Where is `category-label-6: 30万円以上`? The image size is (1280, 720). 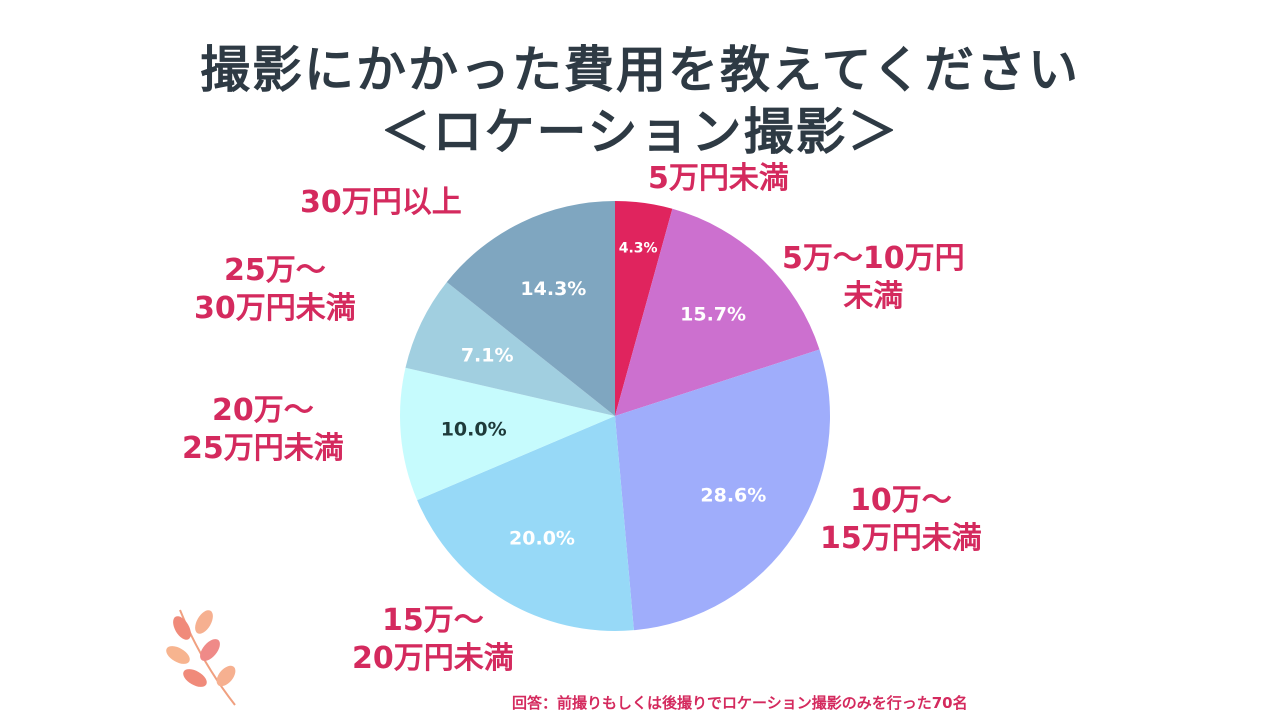
category-label-6: 30万円以上 is located at coordinates (381, 202).